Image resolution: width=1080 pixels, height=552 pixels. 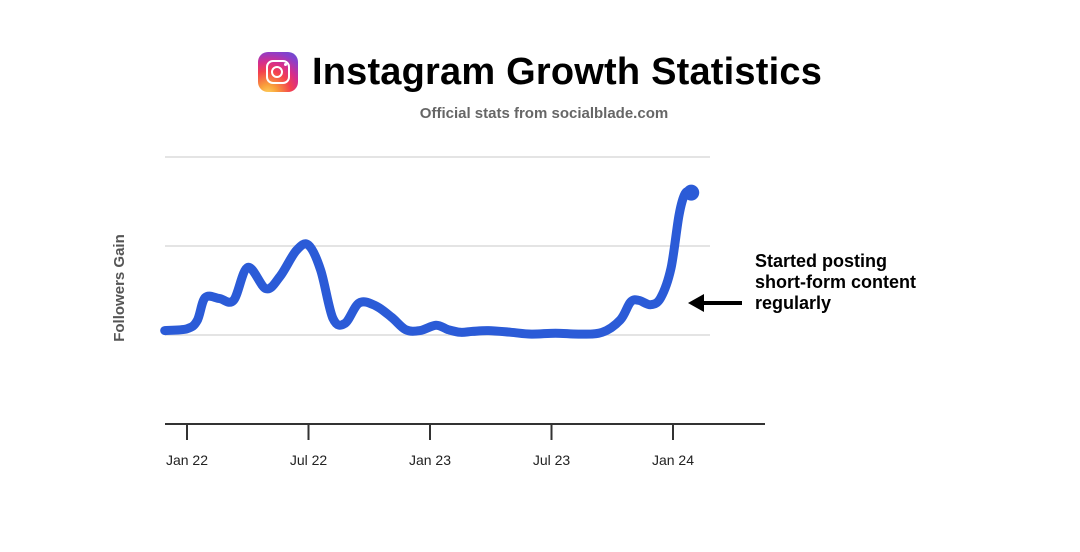 I want to click on x-tick-label: Jan 22, so click(x=187, y=460).